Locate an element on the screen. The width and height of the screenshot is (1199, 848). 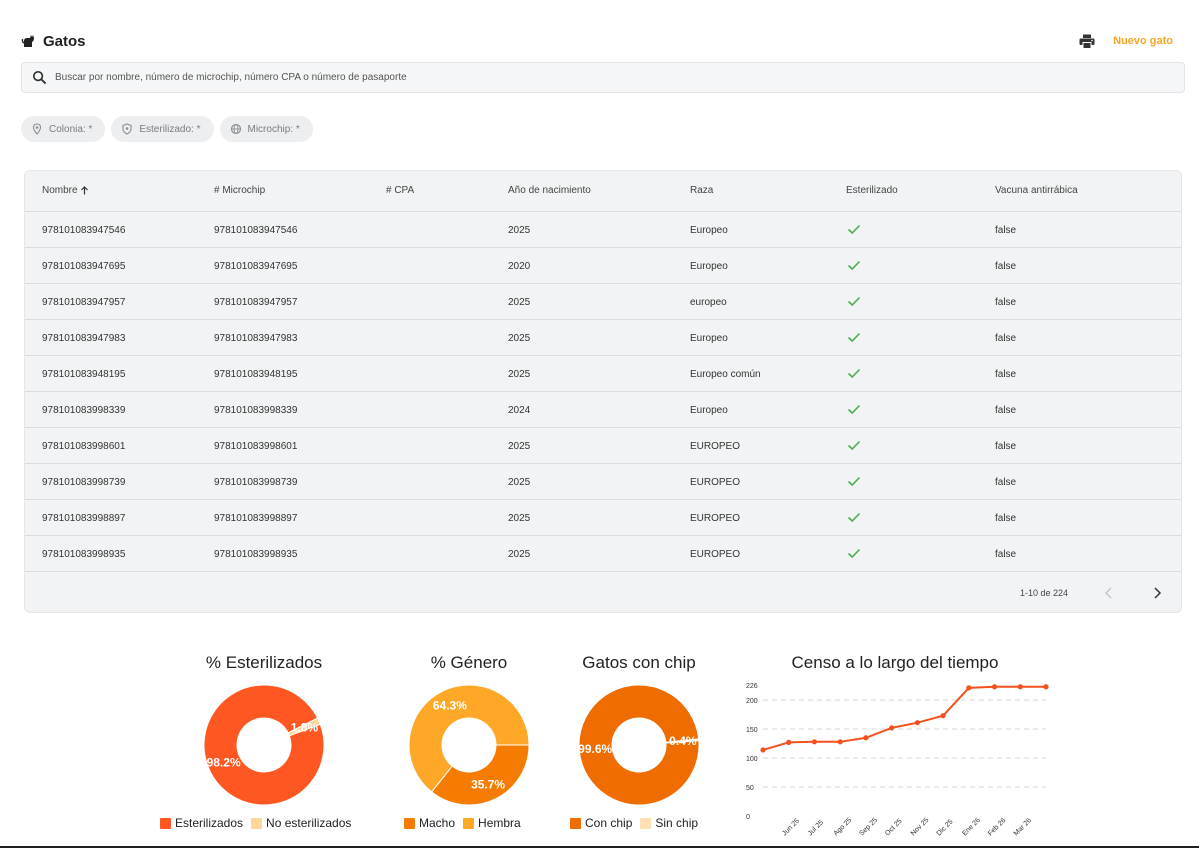
search-input is located at coordinates (605, 77).